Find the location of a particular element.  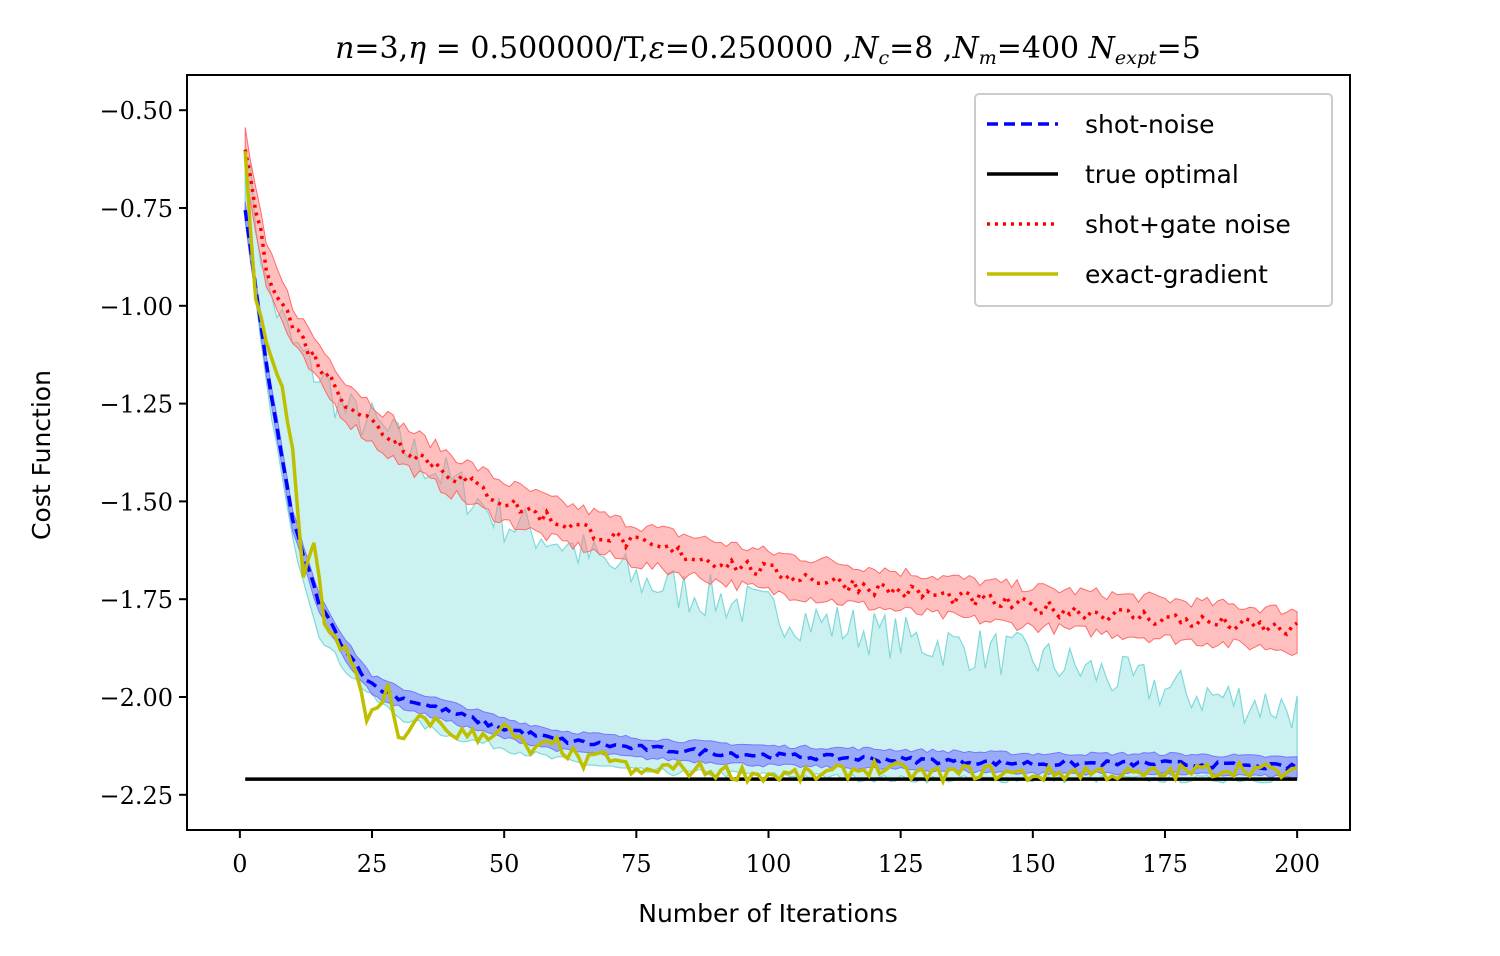

title-eps-val: =0.250000 , is located at coordinates (758, 48).